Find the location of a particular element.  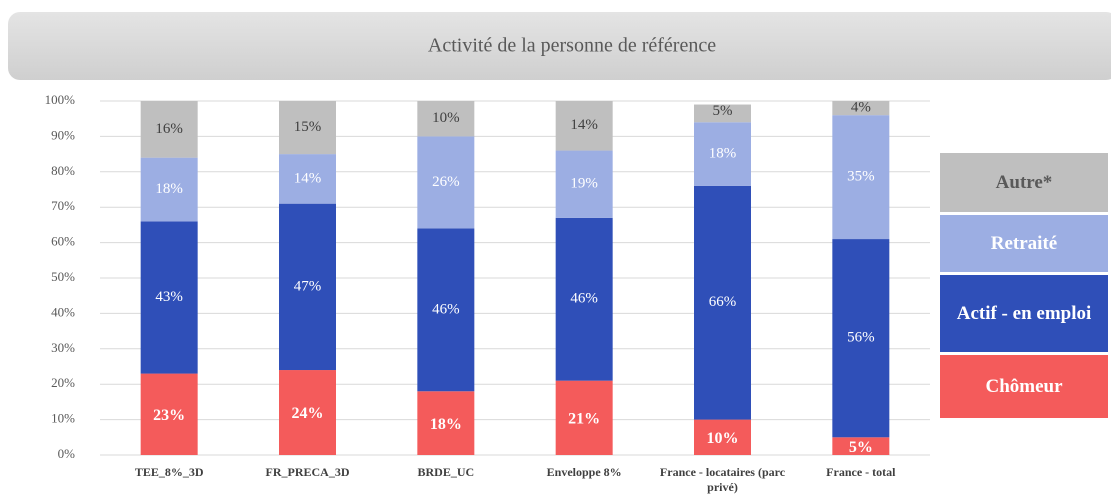

x-tick-label: France - locataires (parc privé) is located at coordinates (722, 479).